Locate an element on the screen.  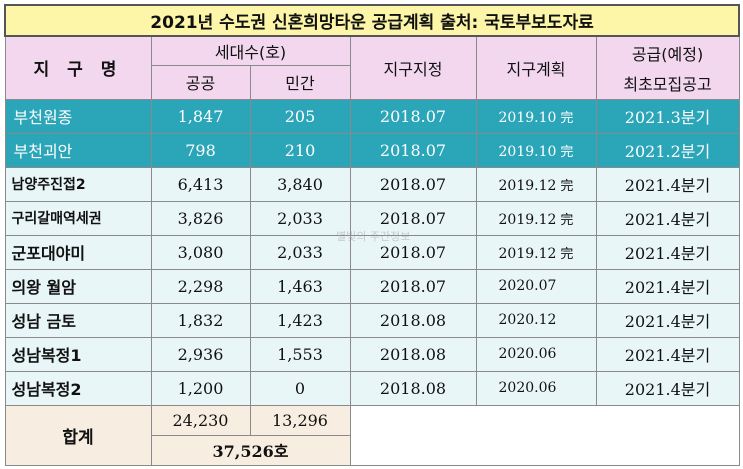
plan-date: 2020.12 is located at coordinates (536, 320).